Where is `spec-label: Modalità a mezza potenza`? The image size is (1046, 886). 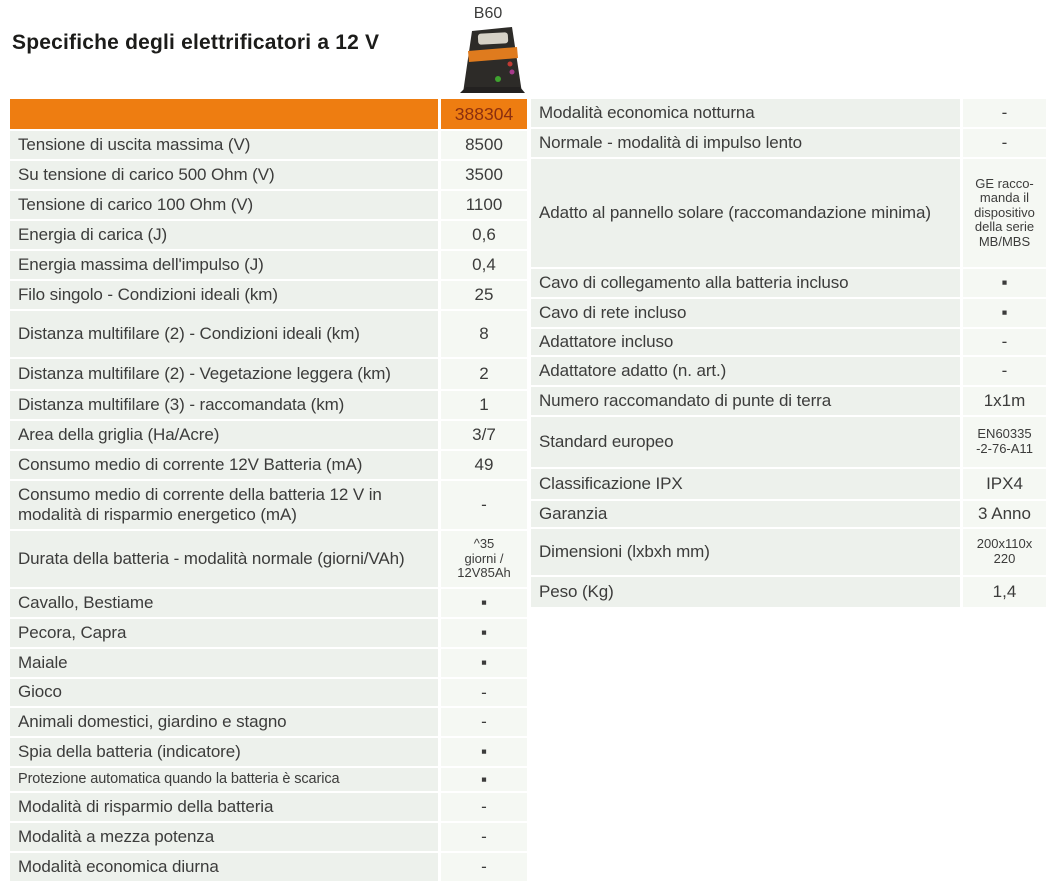
spec-label: Modalità a mezza potenza is located at coordinates (224, 837).